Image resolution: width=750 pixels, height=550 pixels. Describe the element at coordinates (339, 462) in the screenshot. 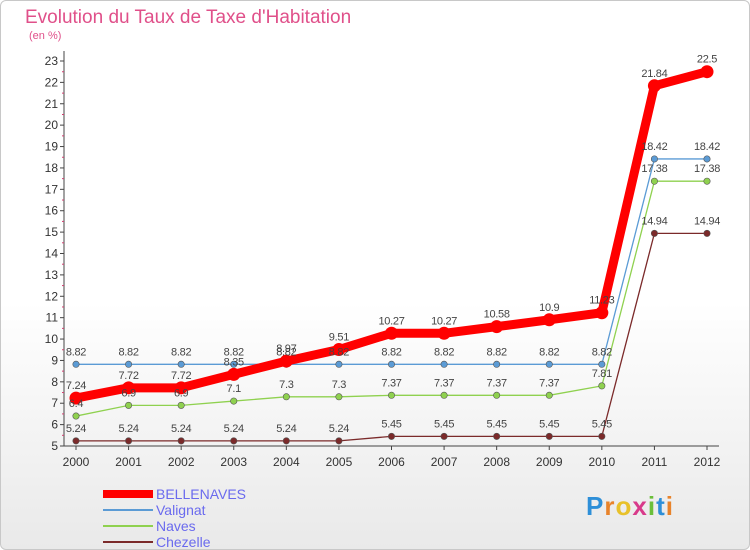

I see `x-tick-label: 2005` at that location.